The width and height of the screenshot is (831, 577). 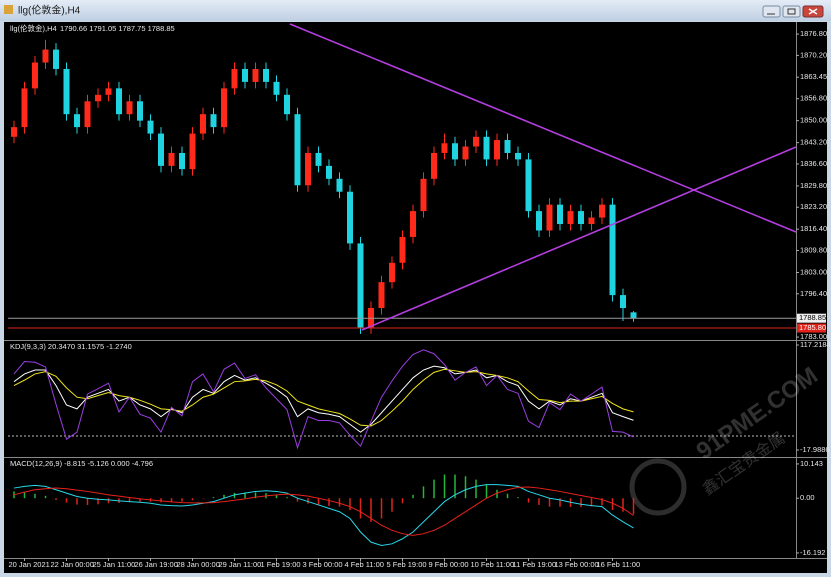 I want to click on y-tick-label: 1870.20, so click(x=813, y=54).